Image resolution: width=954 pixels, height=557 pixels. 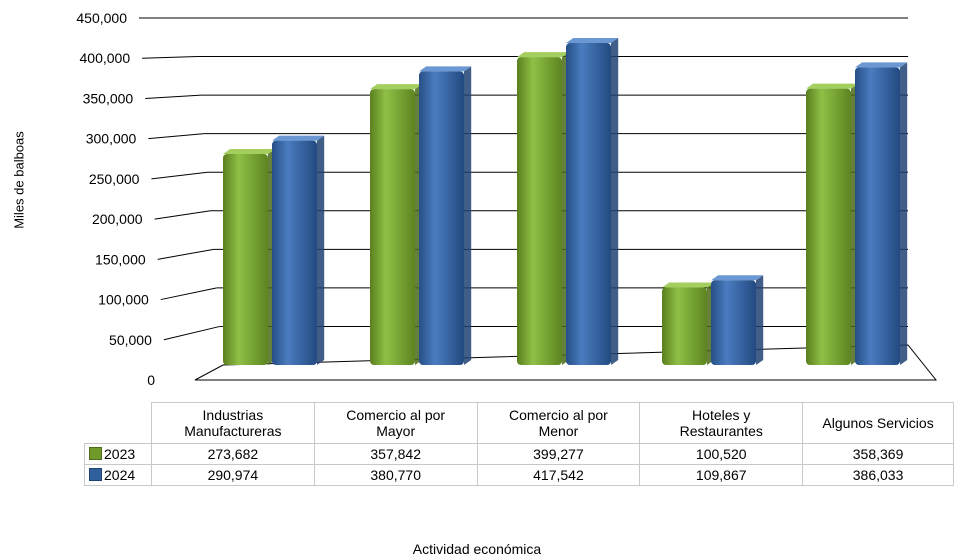 I want to click on floor-outline, so click(x=566, y=362).